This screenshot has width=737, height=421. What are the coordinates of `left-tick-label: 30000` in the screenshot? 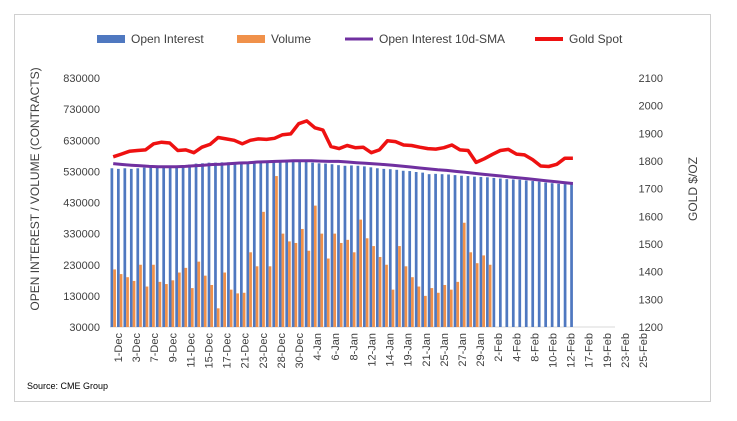 It's located at (84, 328).